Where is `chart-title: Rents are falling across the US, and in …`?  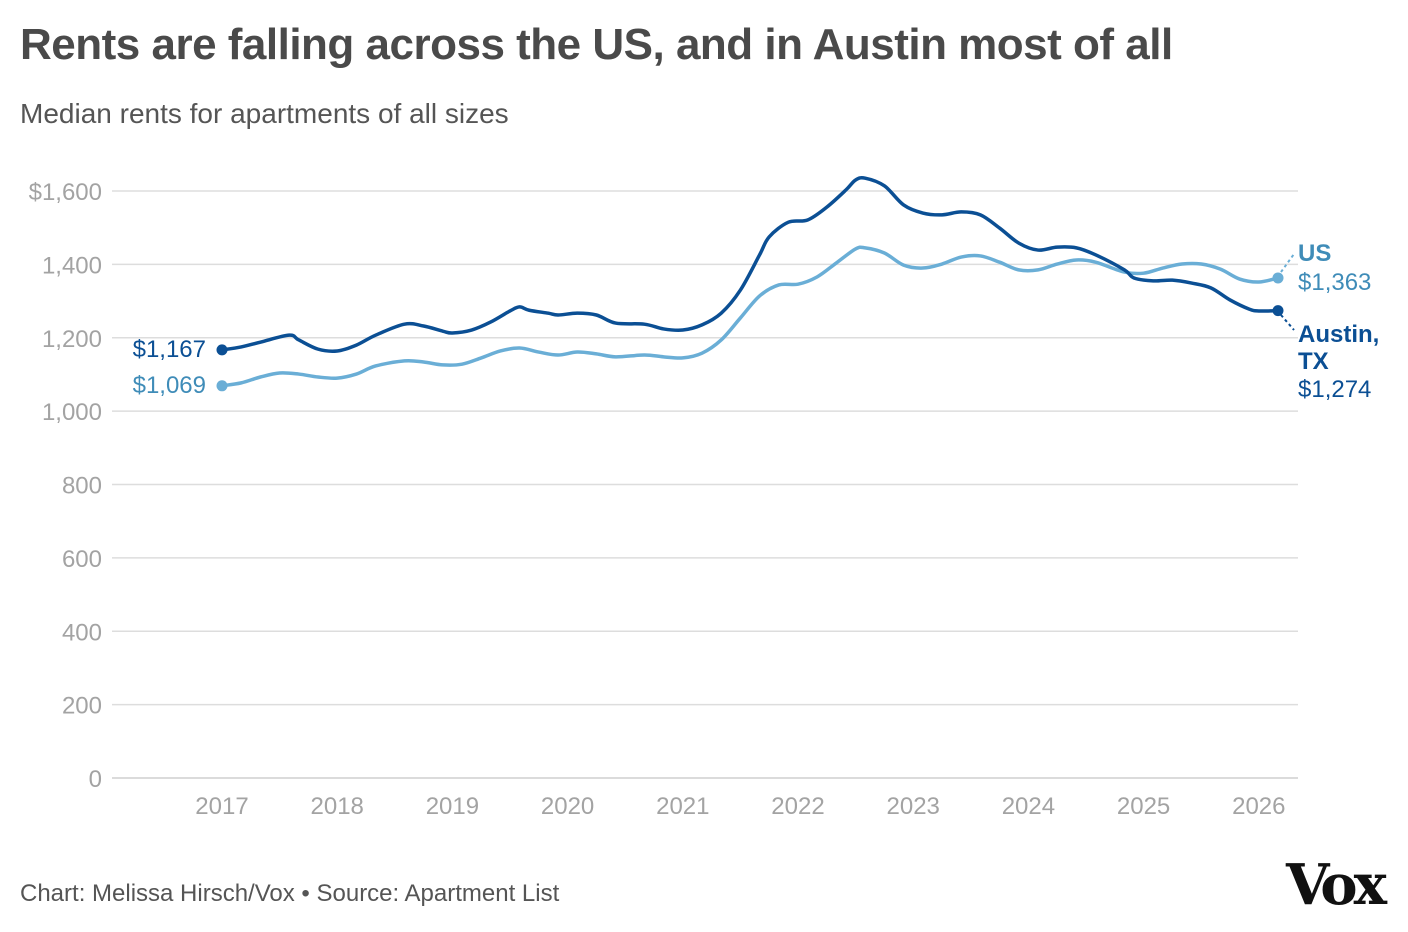
chart-title: Rents are falling across the US, and in … is located at coordinates (596, 44).